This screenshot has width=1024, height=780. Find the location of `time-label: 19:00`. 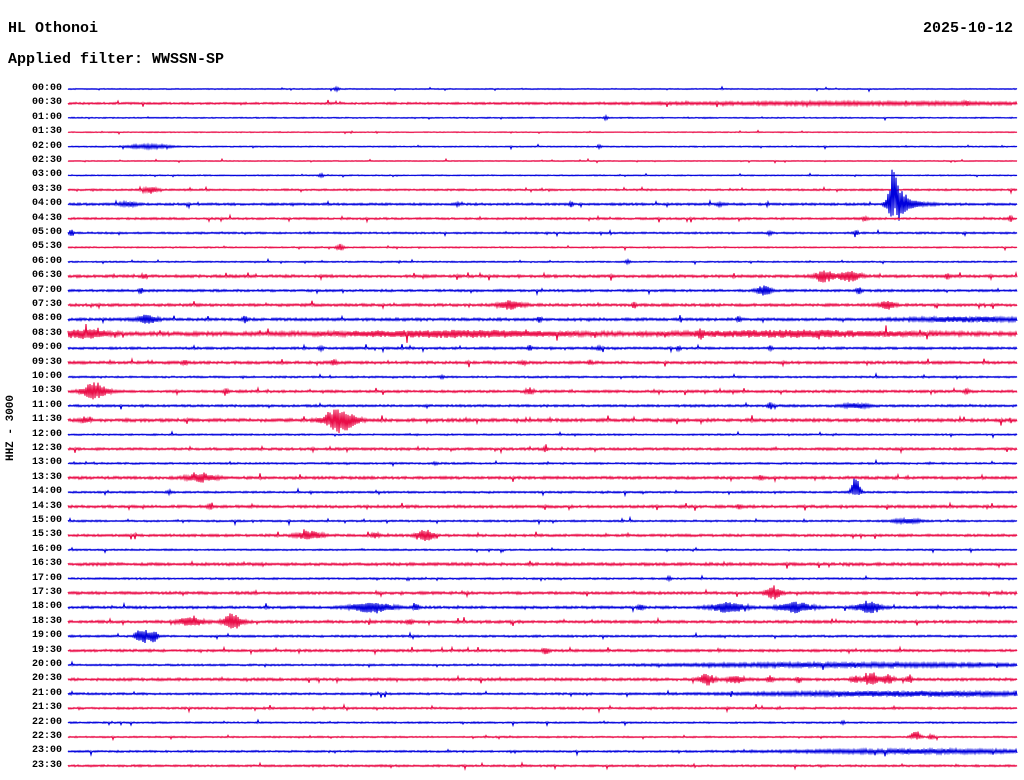

time-label: 19:00 is located at coordinates (46, 636).